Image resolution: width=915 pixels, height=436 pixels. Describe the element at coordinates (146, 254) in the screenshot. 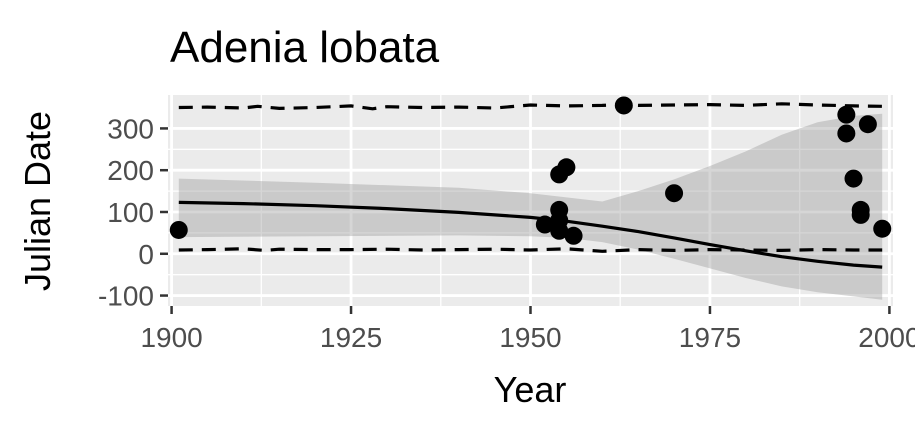

I see `y-tick-label: 0` at that location.